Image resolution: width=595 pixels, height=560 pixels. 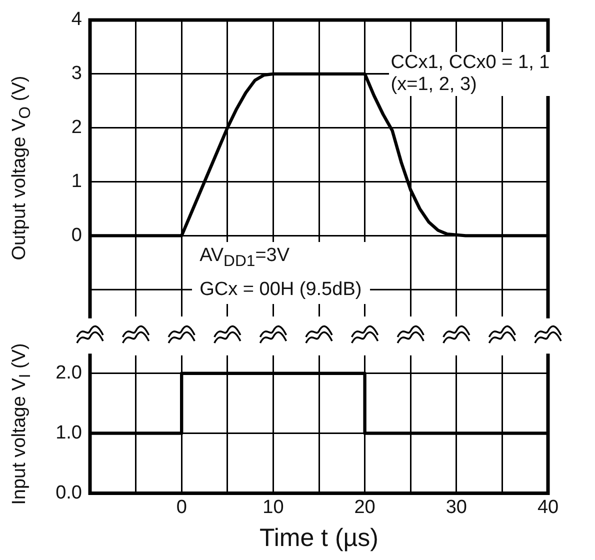 What do you see at coordinates (281, 273) in the screenshot?
I see `annotation: AV$_{DD1}$=3V GCx = 00H (9.5dB)` at bounding box center [281, 273].